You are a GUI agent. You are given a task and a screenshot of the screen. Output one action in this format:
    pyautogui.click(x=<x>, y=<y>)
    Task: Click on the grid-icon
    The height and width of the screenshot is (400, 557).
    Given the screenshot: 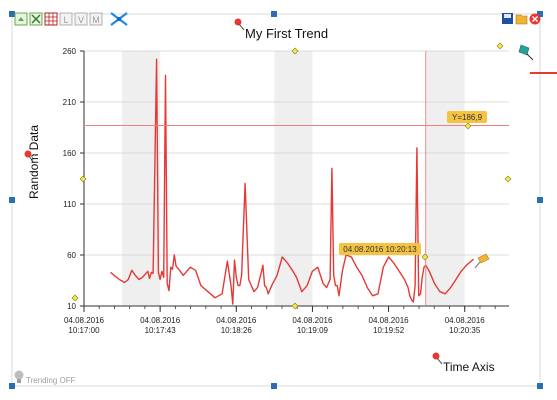 What is the action you would take?
    pyautogui.click(x=51, y=19)
    